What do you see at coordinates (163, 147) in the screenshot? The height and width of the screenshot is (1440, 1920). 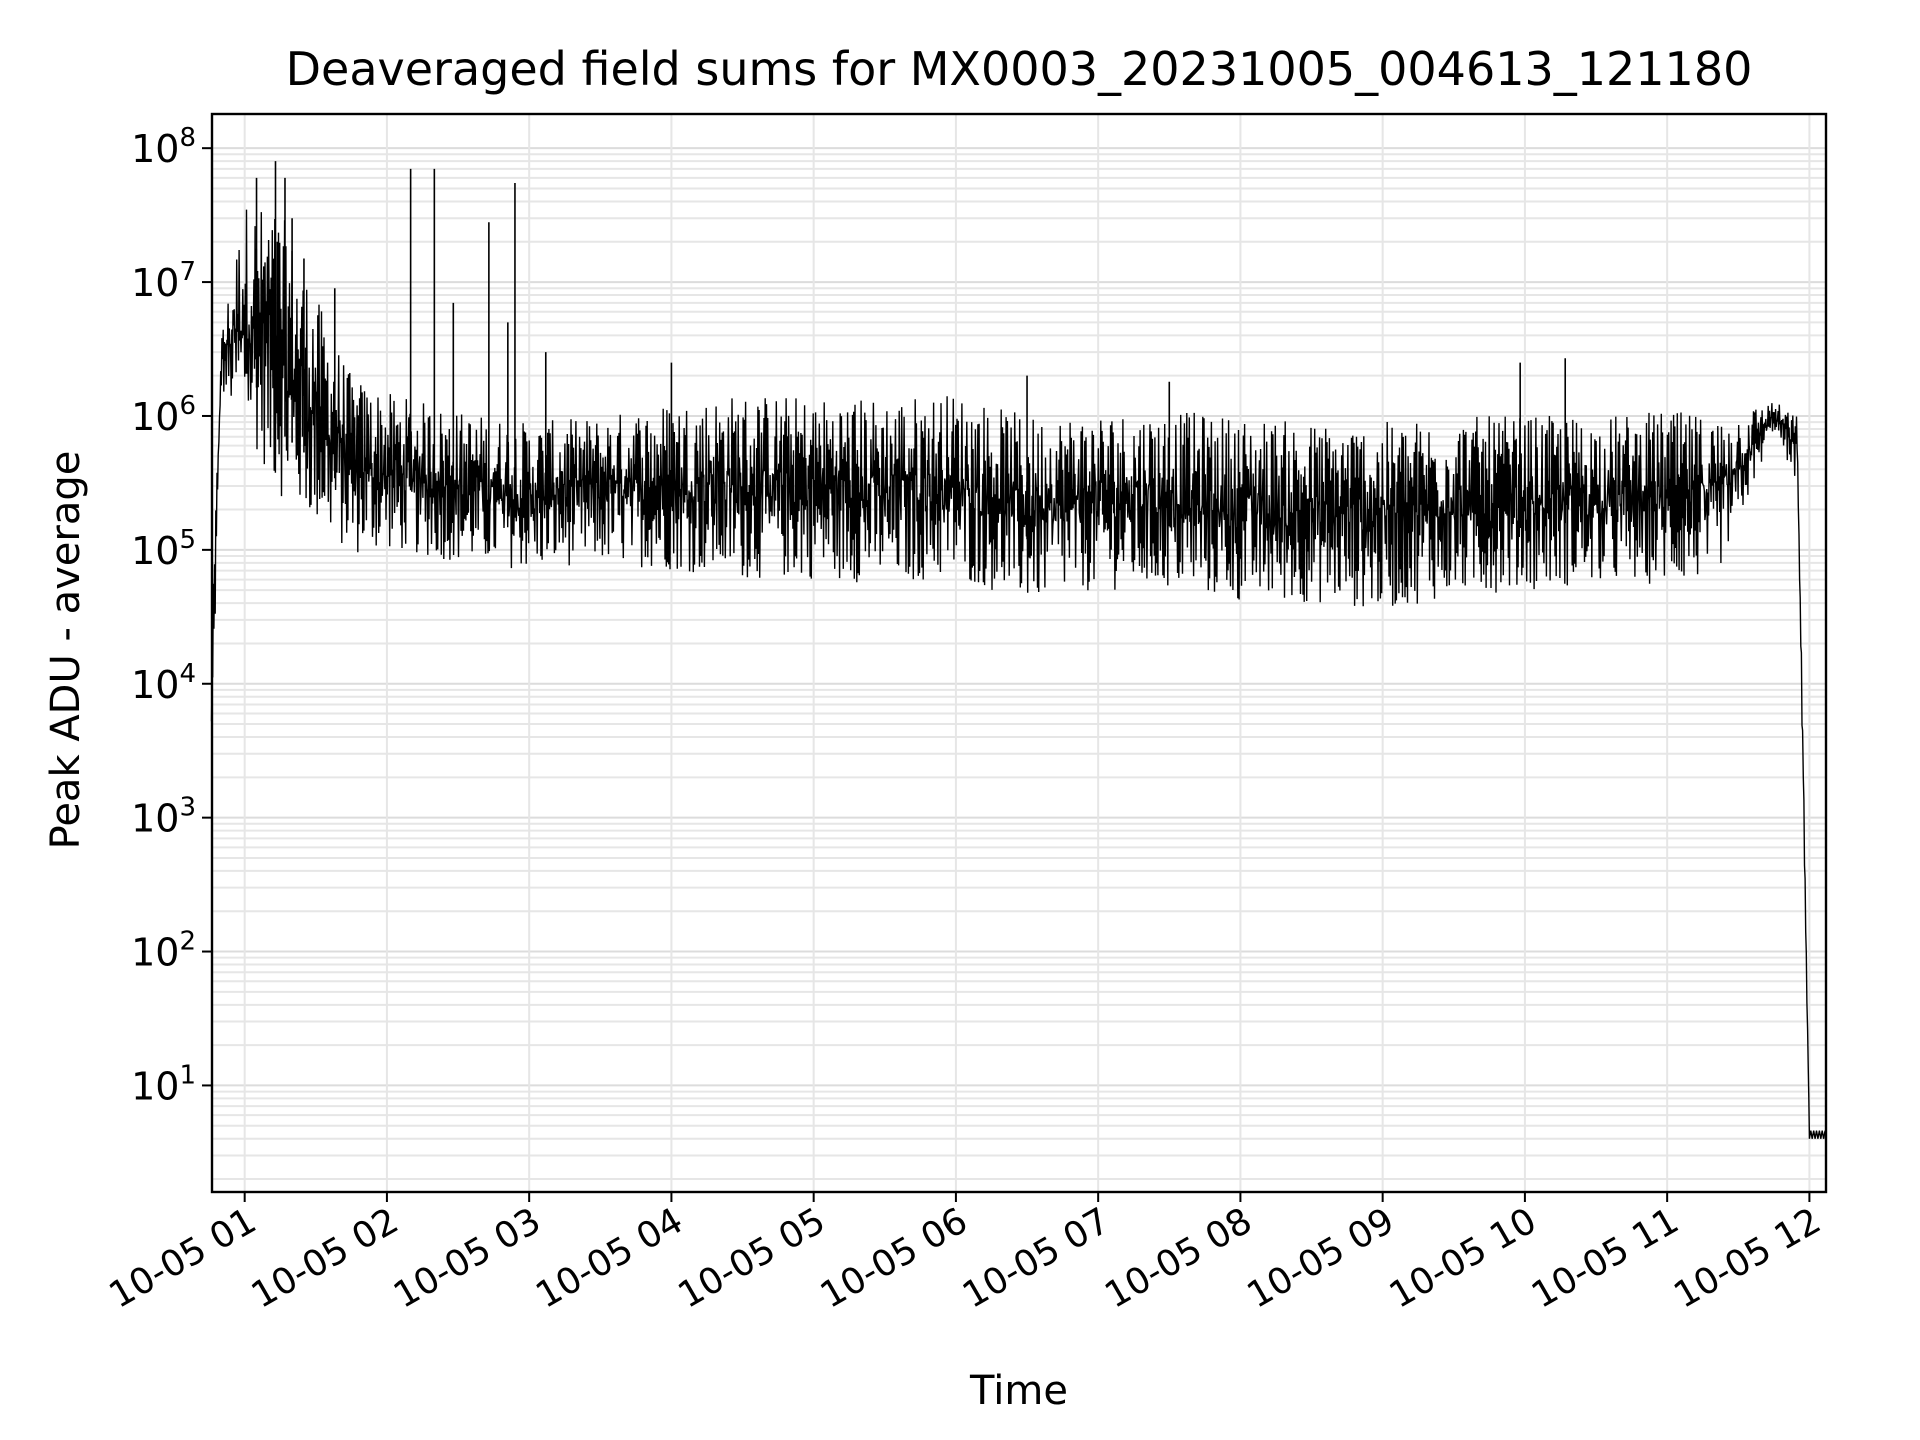 I see `y-tick-label: 108` at bounding box center [163, 147].